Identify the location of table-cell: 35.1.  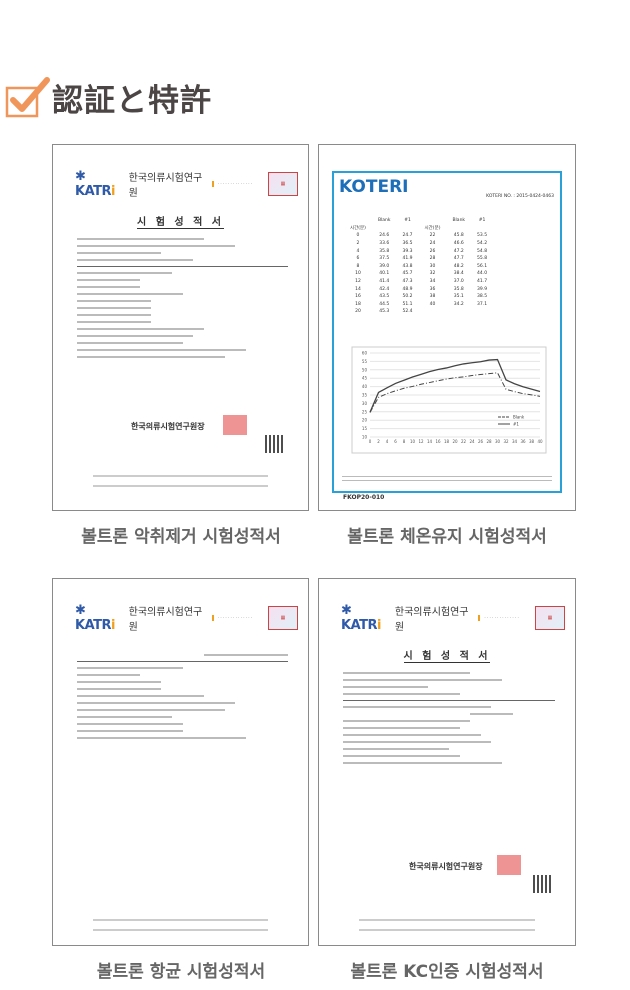
(458, 297).